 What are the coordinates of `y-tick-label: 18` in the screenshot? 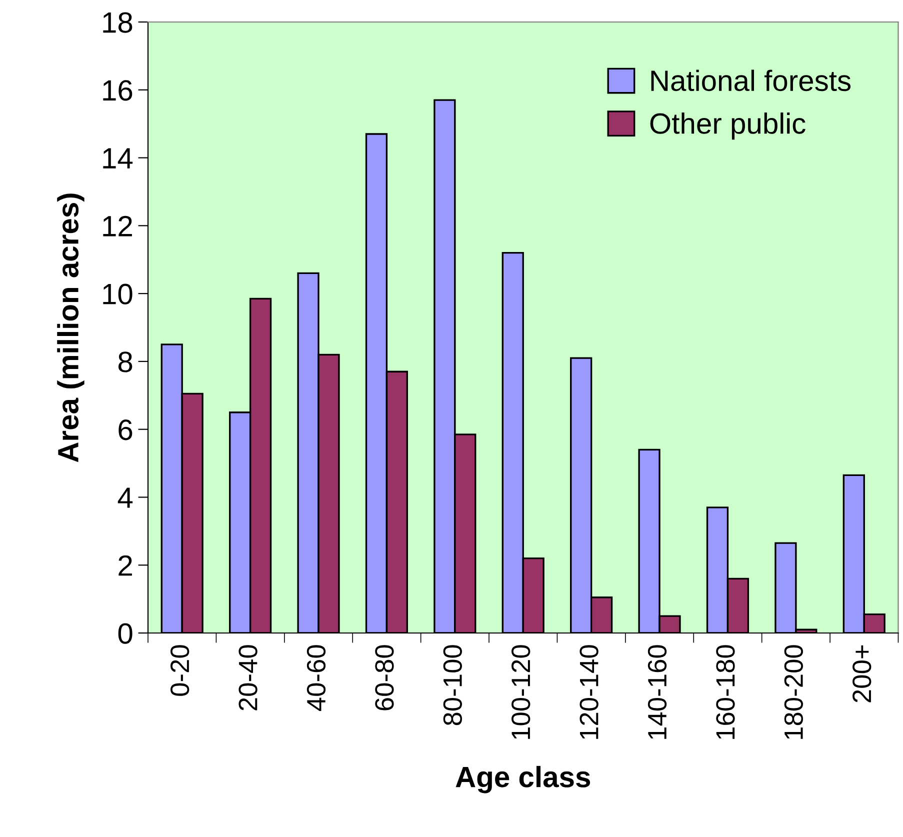 It's located at (117, 22).